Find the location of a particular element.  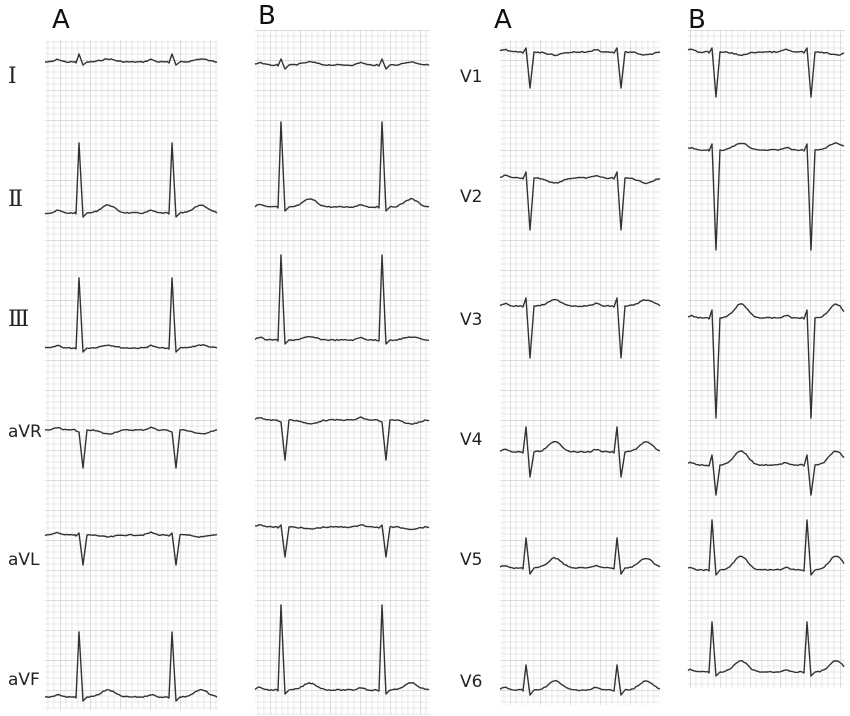

lead-label: Ⅲ is located at coordinates (18, 319).